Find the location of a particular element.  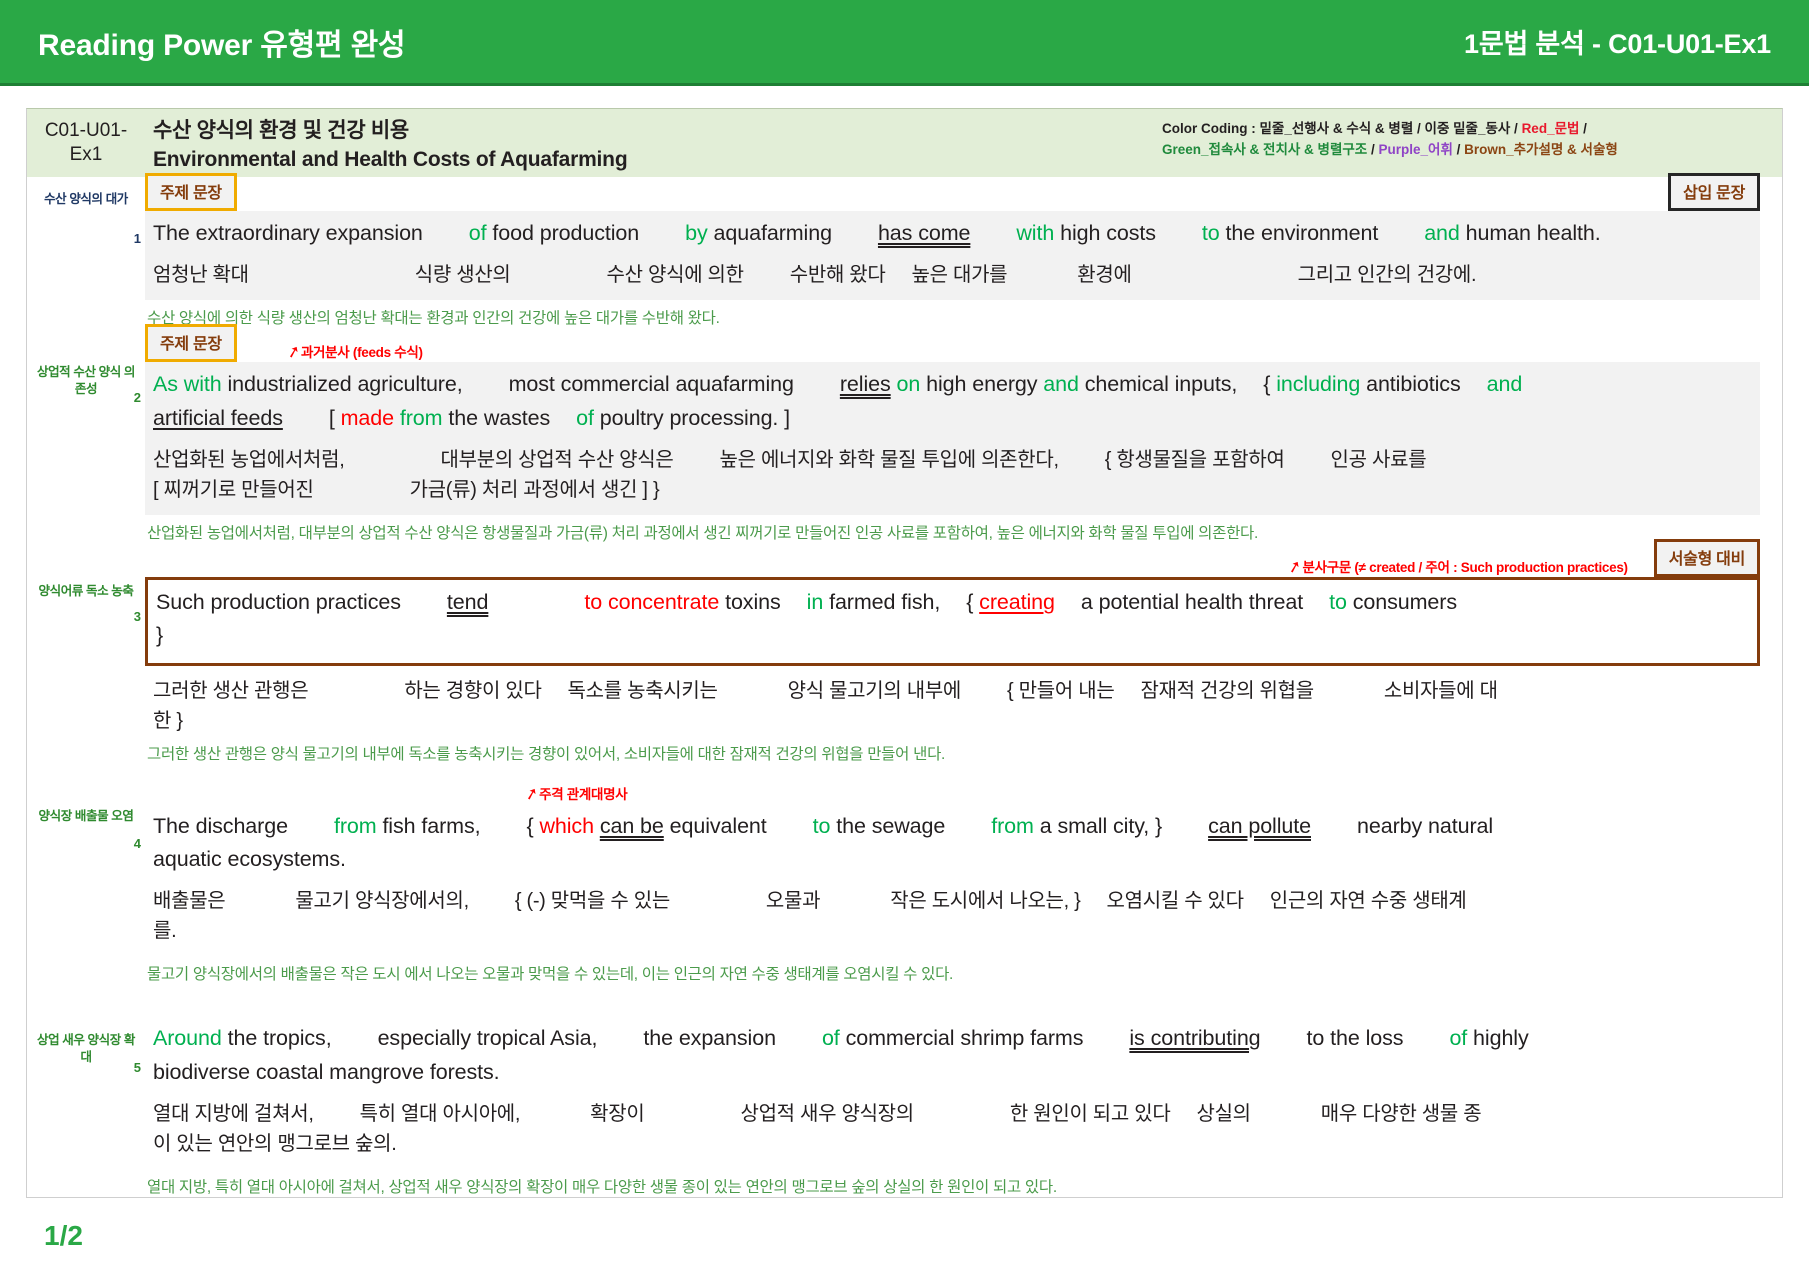

s4-verb-can-pollute: can pollute is located at coordinates (1259, 825).